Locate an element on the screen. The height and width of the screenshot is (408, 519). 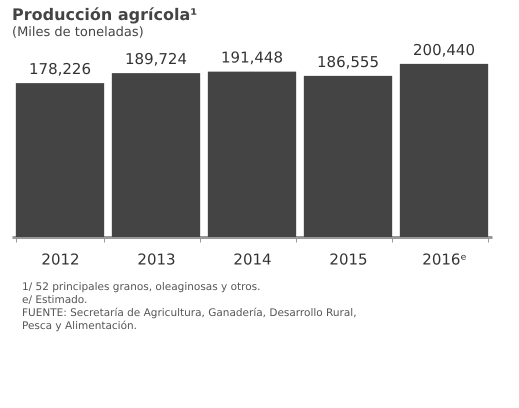
x-tick-label: 2014 is located at coordinates (252, 259).